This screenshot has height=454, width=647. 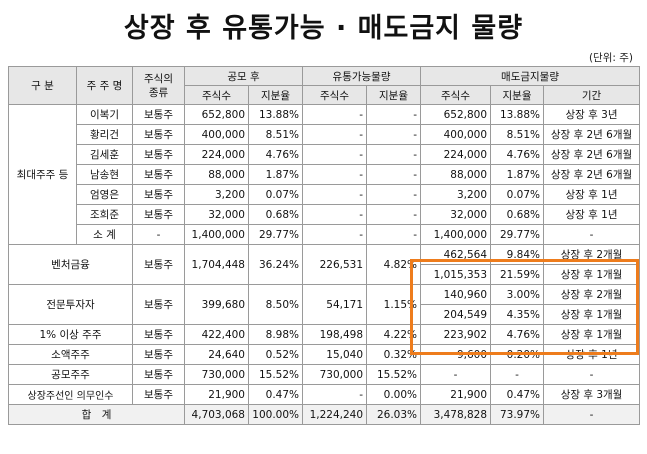 What do you see at coordinates (456, 95) in the screenshot?
I see `header-shares: 주식수` at bounding box center [456, 95].